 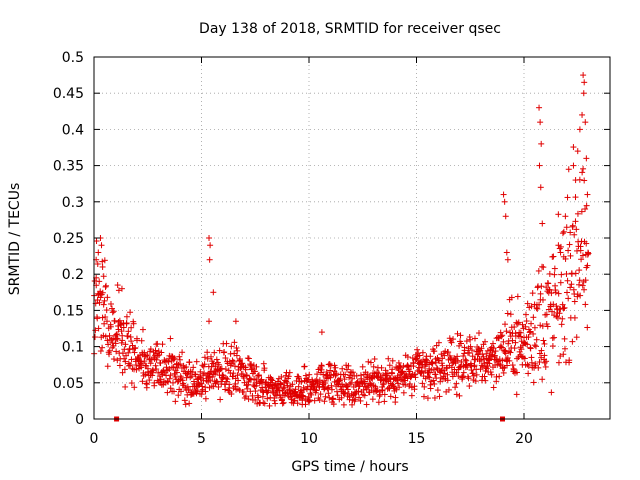 I want to click on y-tick-label: 0.35, so click(x=68, y=167).